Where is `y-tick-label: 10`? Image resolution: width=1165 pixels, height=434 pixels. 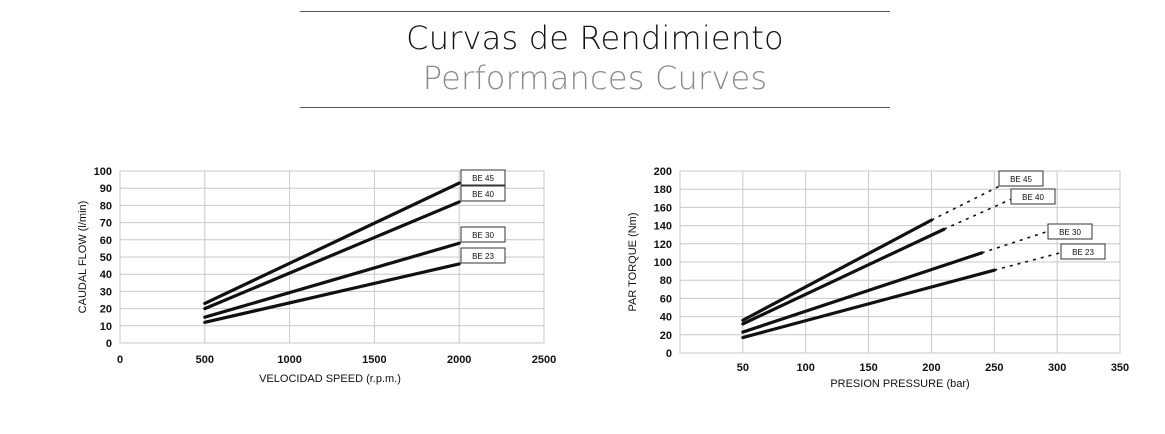
y-tick-label: 10 is located at coordinates (106, 327).